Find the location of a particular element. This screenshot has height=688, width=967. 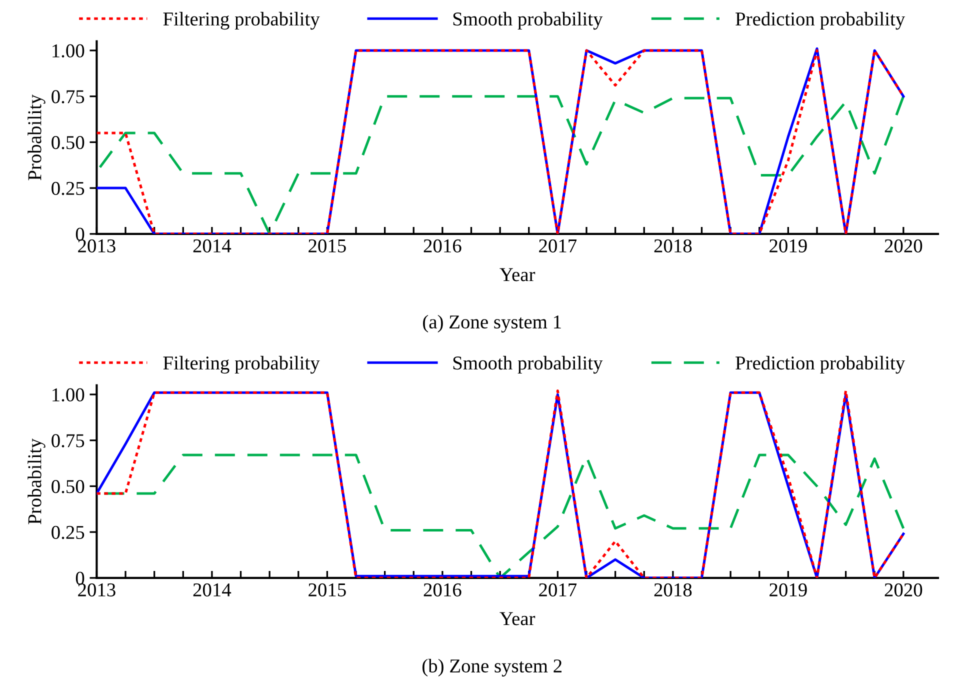

text: (b) Zone system 2 is located at coordinates (492, 667).